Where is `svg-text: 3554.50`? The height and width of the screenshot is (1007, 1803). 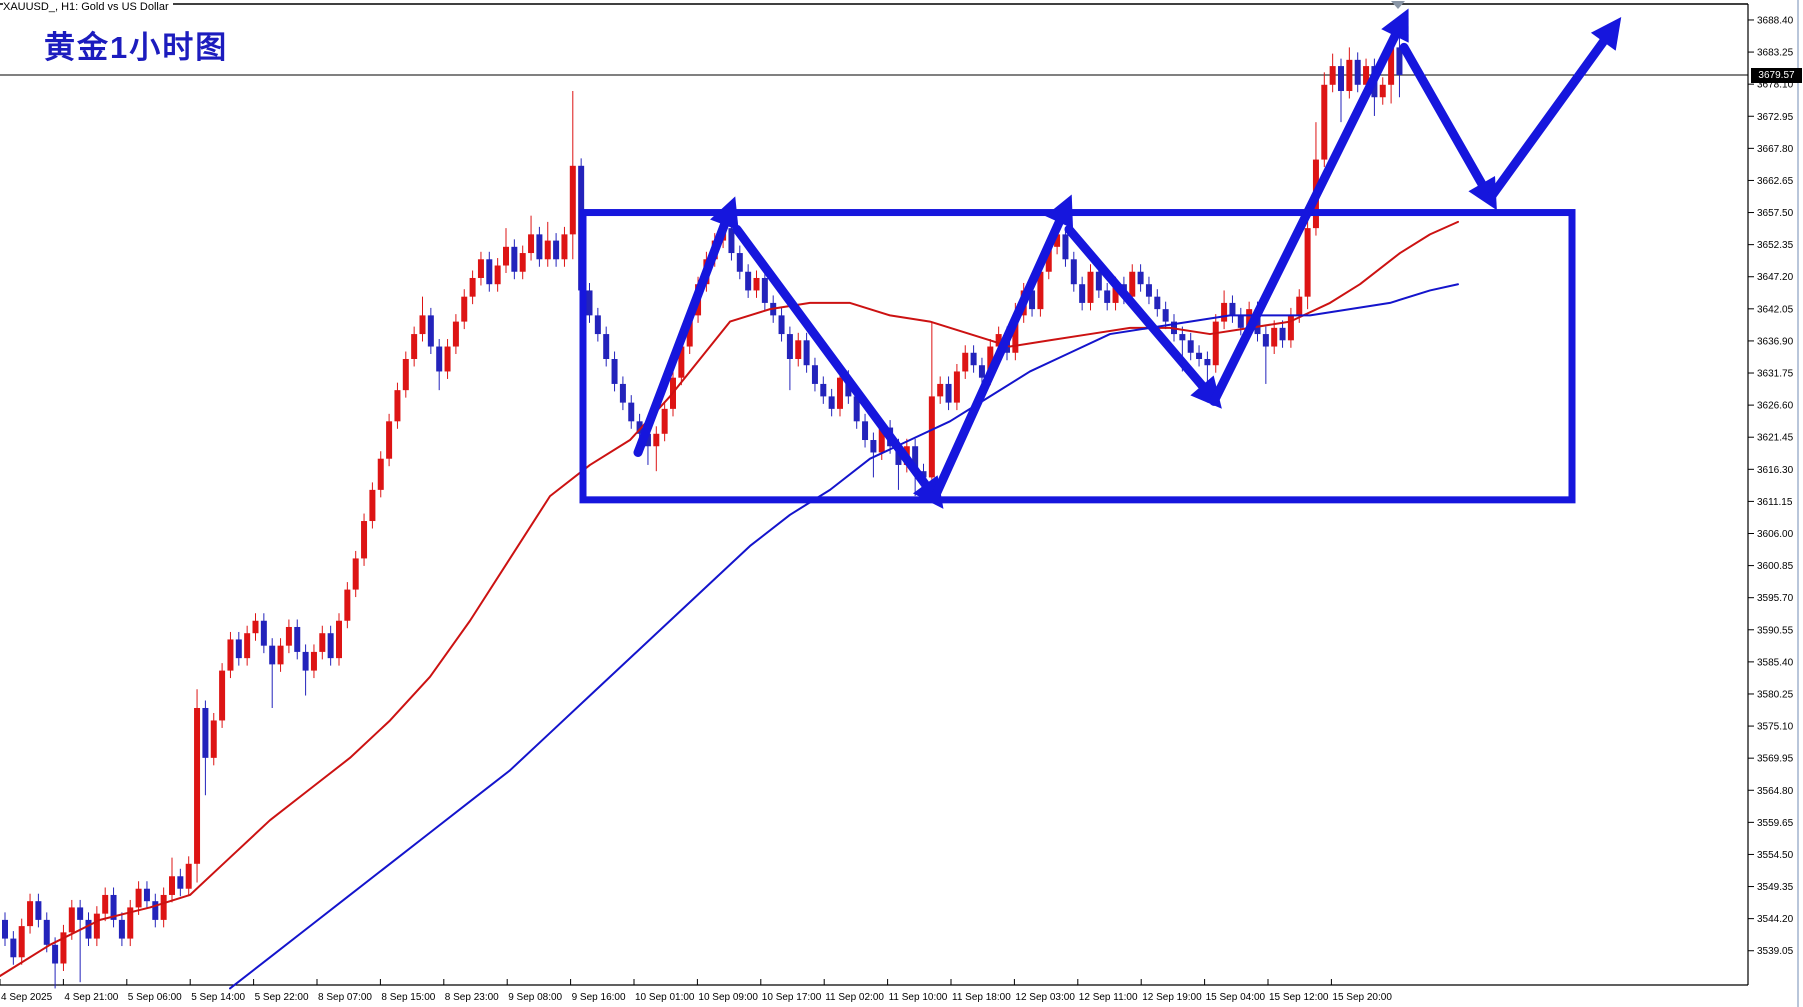
svg-text: 3554.50 is located at coordinates (1775, 855).